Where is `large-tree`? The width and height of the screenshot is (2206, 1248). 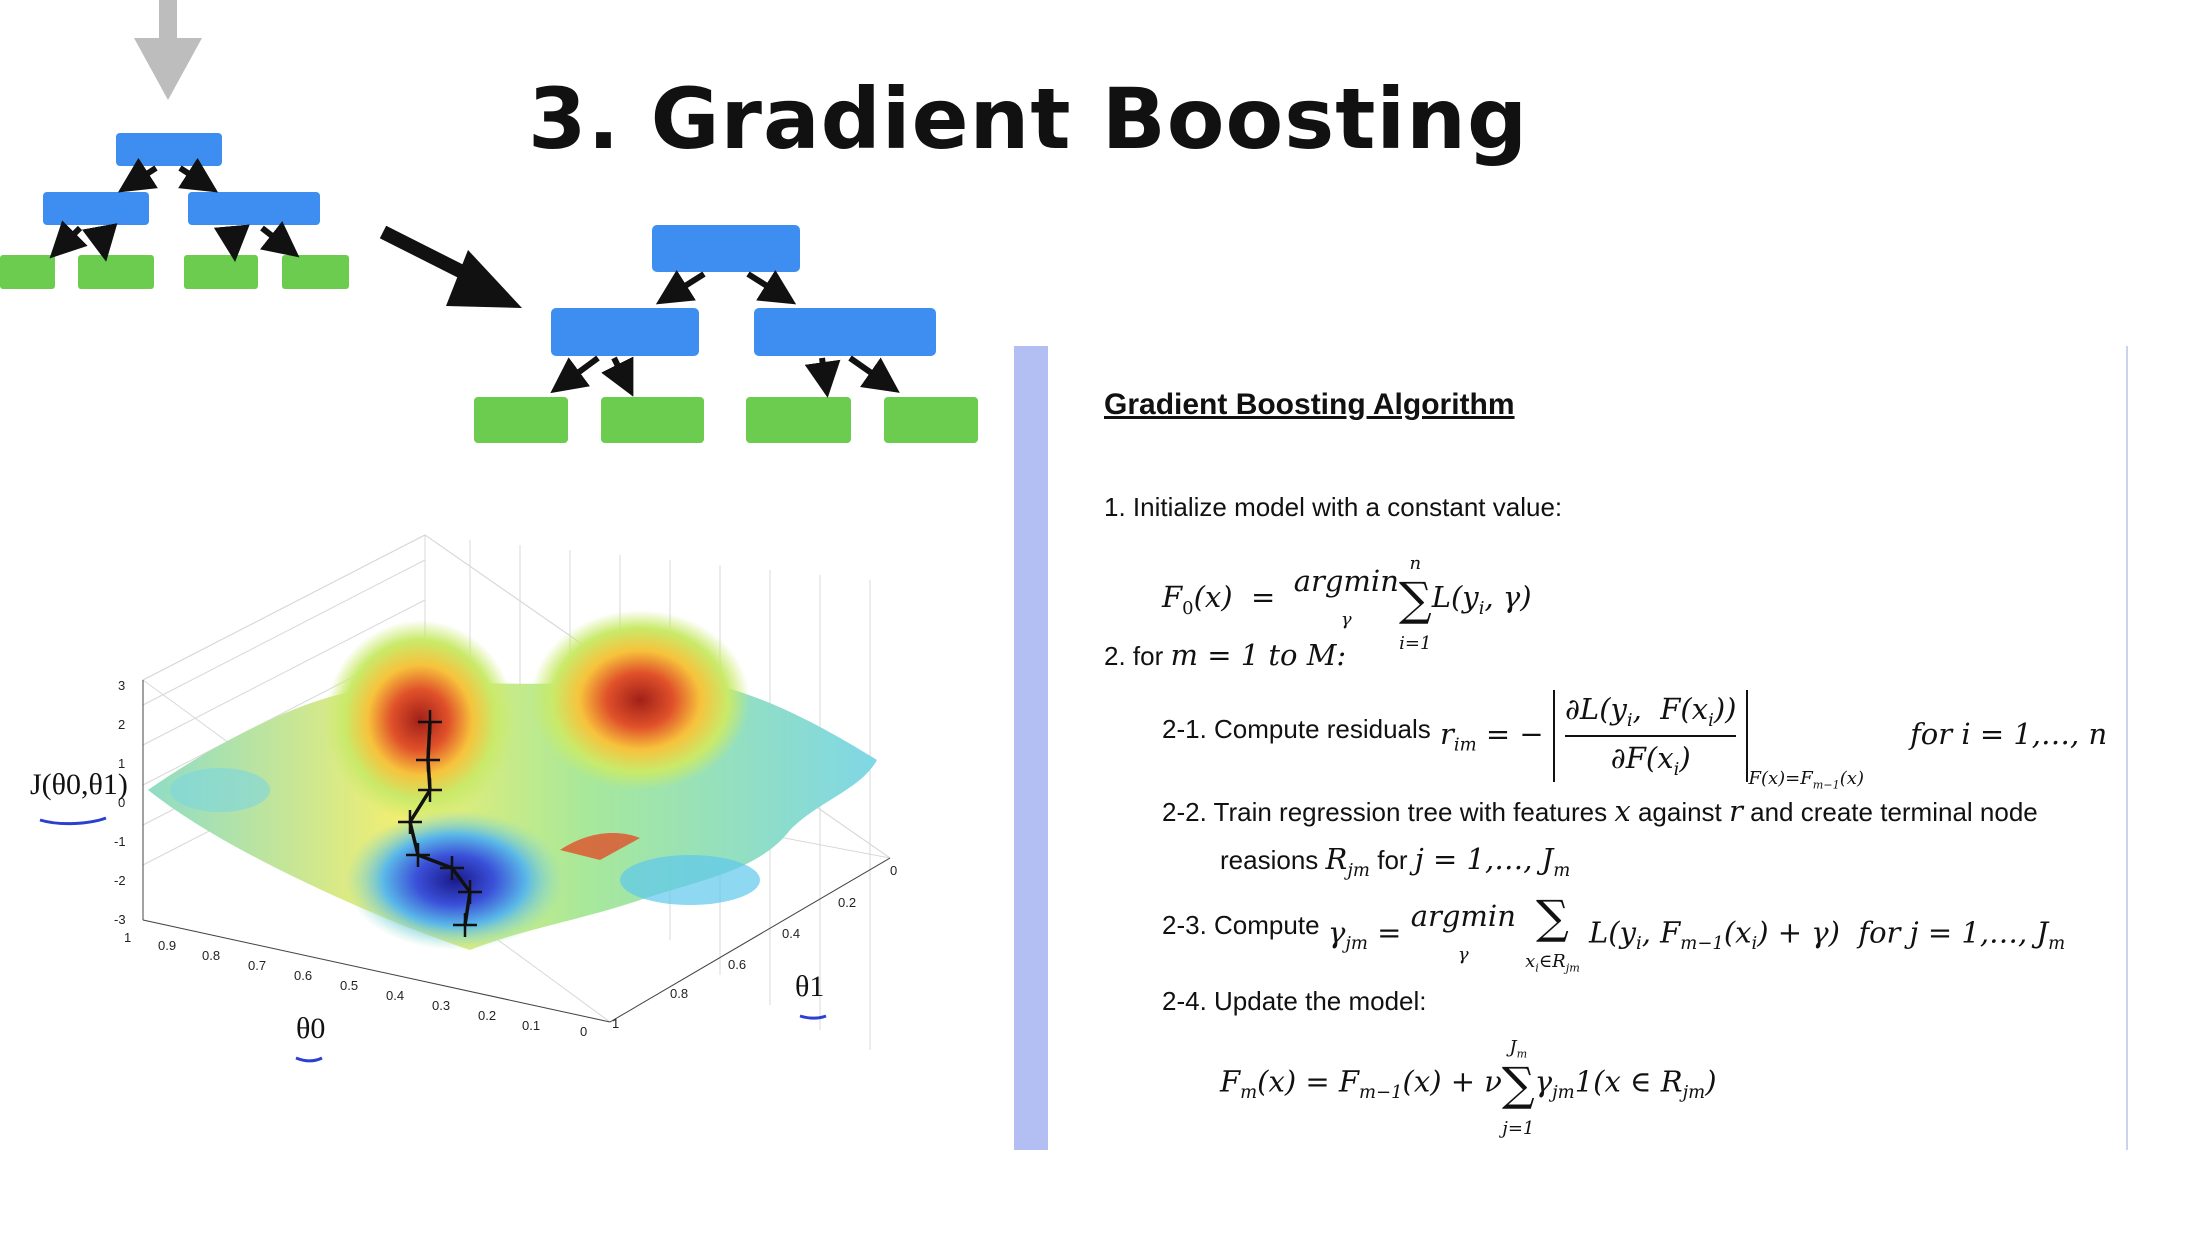
large-tree is located at coordinates (726, 334).